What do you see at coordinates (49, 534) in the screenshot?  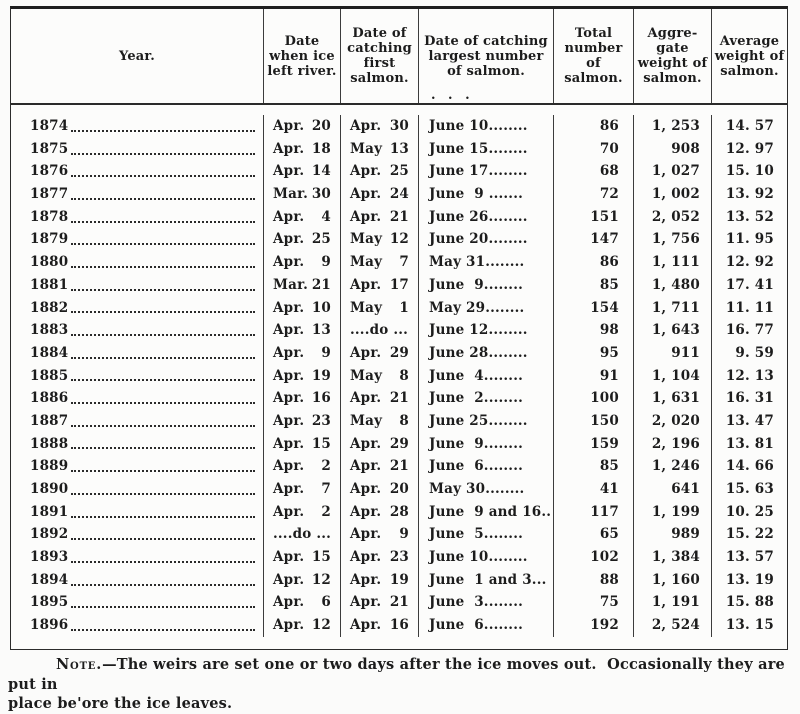 I see `year-value: 1892` at bounding box center [49, 534].